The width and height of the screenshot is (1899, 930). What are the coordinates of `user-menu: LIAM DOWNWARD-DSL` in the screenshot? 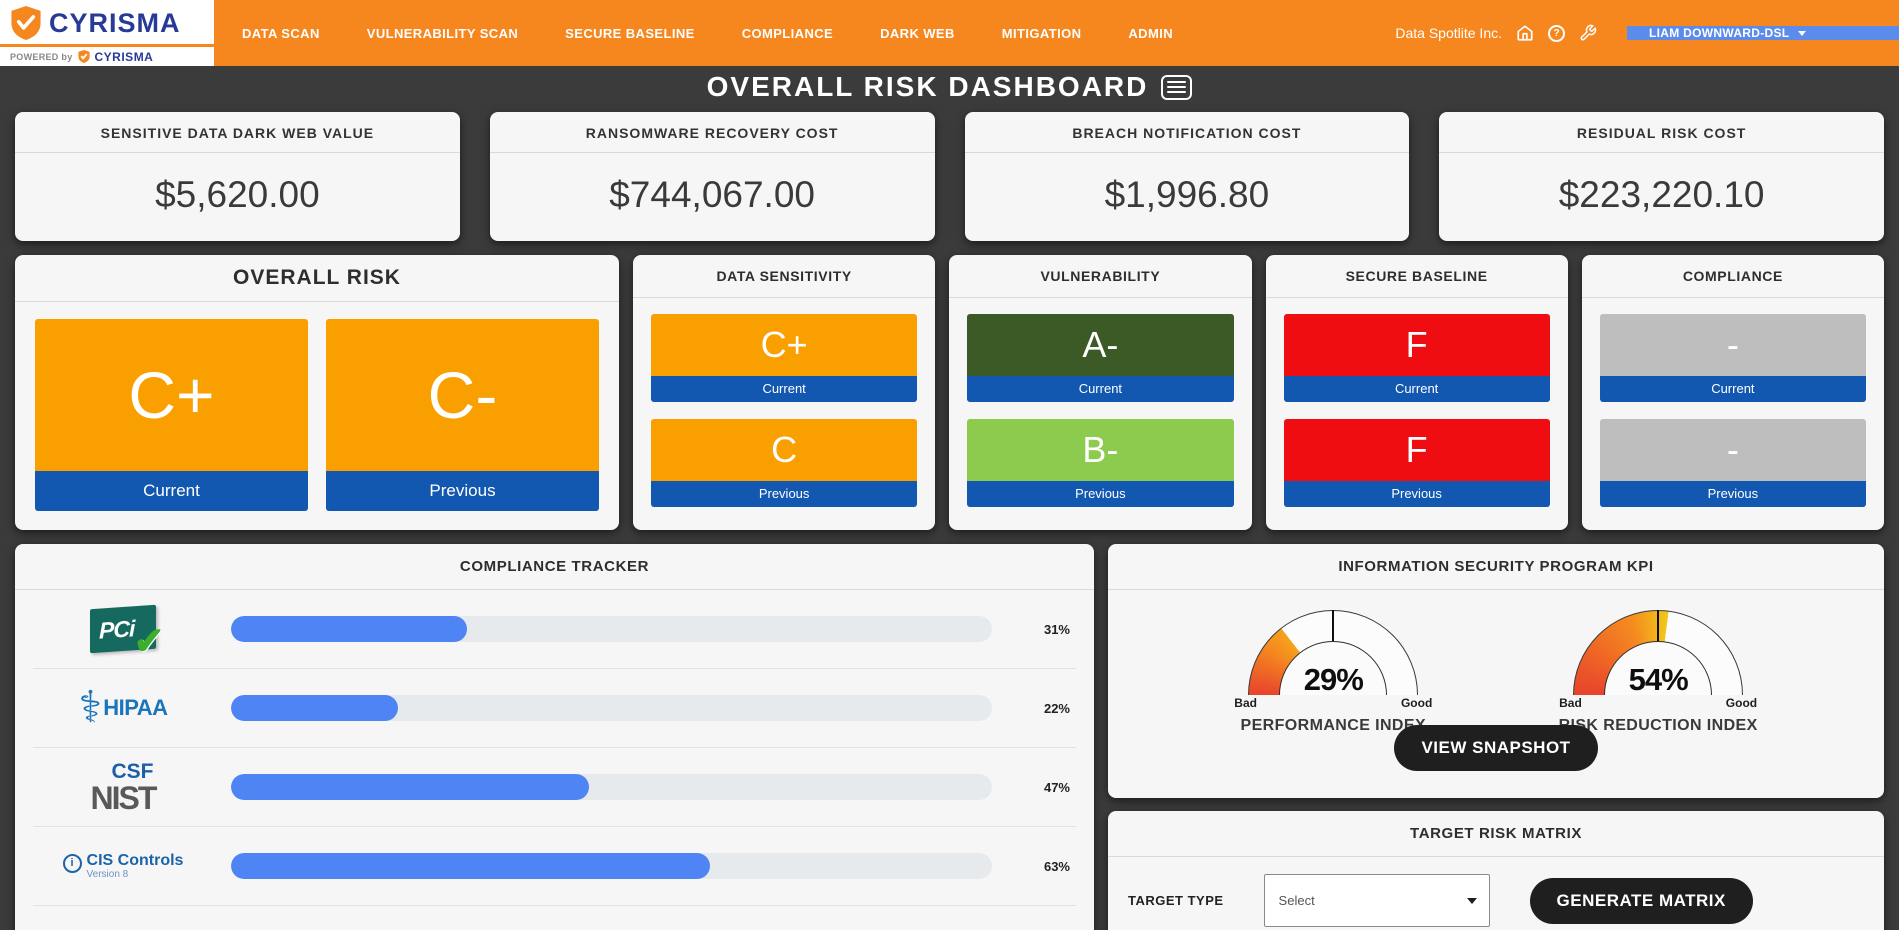 It's located at (1763, 33).